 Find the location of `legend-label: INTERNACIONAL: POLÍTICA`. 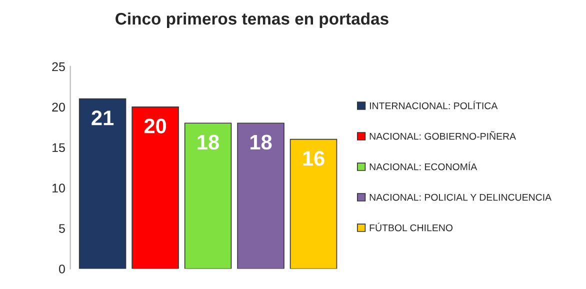

legend-label: INTERNACIONAL: POLÍTICA is located at coordinates (434, 105).